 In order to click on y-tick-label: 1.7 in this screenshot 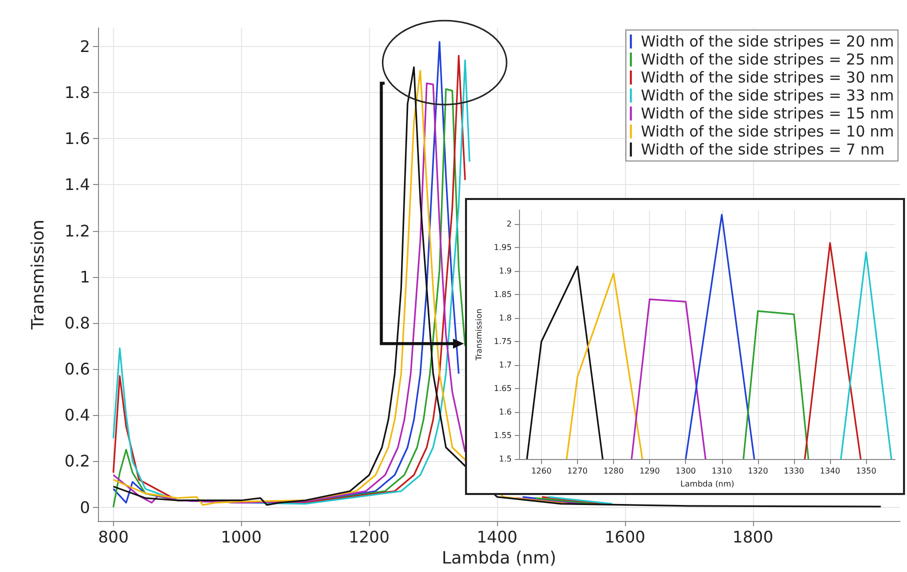, I will do `click(505, 365)`.